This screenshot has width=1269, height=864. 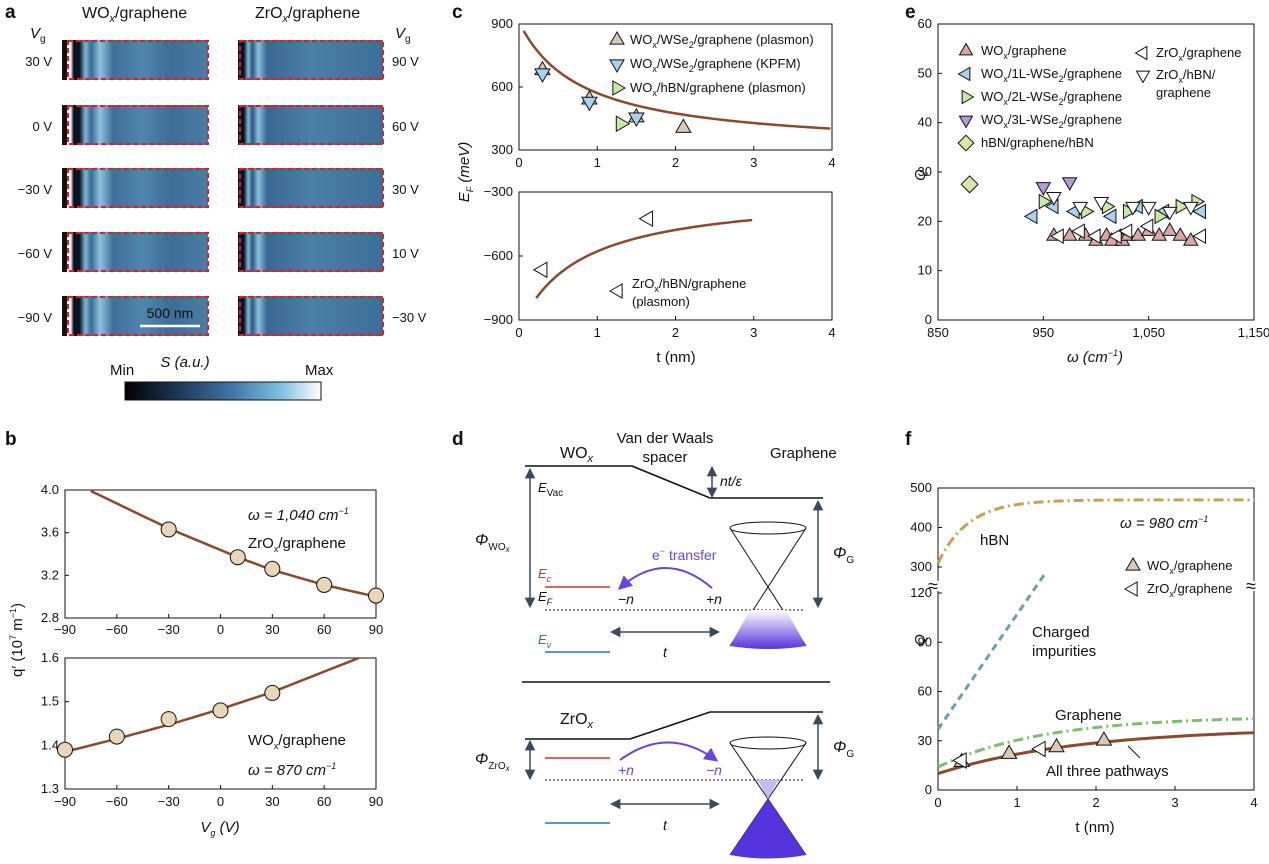 What do you see at coordinates (1148, 332) in the screenshot?
I see `x-tick-label: 1,050` at bounding box center [1148, 332].